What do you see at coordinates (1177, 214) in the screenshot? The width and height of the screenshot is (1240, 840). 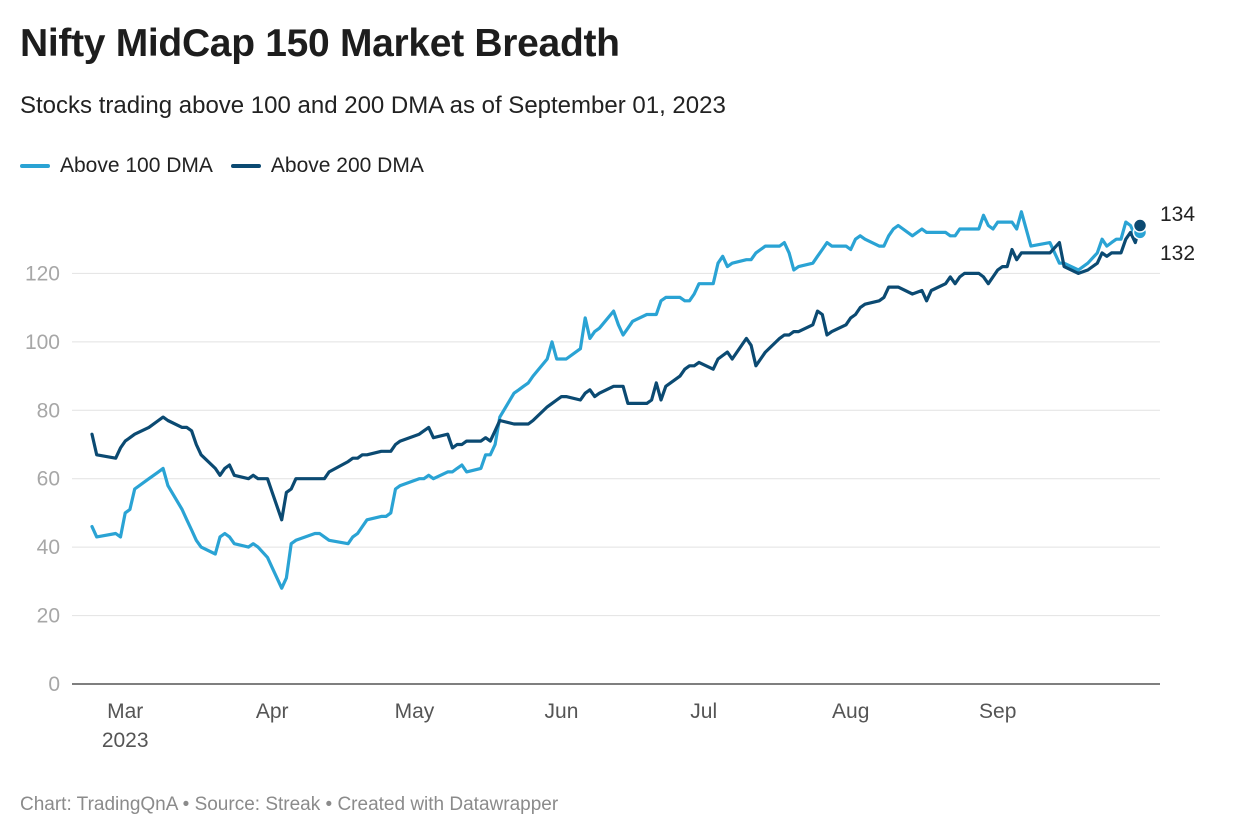 I see `end-value-label-134: 134` at bounding box center [1177, 214].